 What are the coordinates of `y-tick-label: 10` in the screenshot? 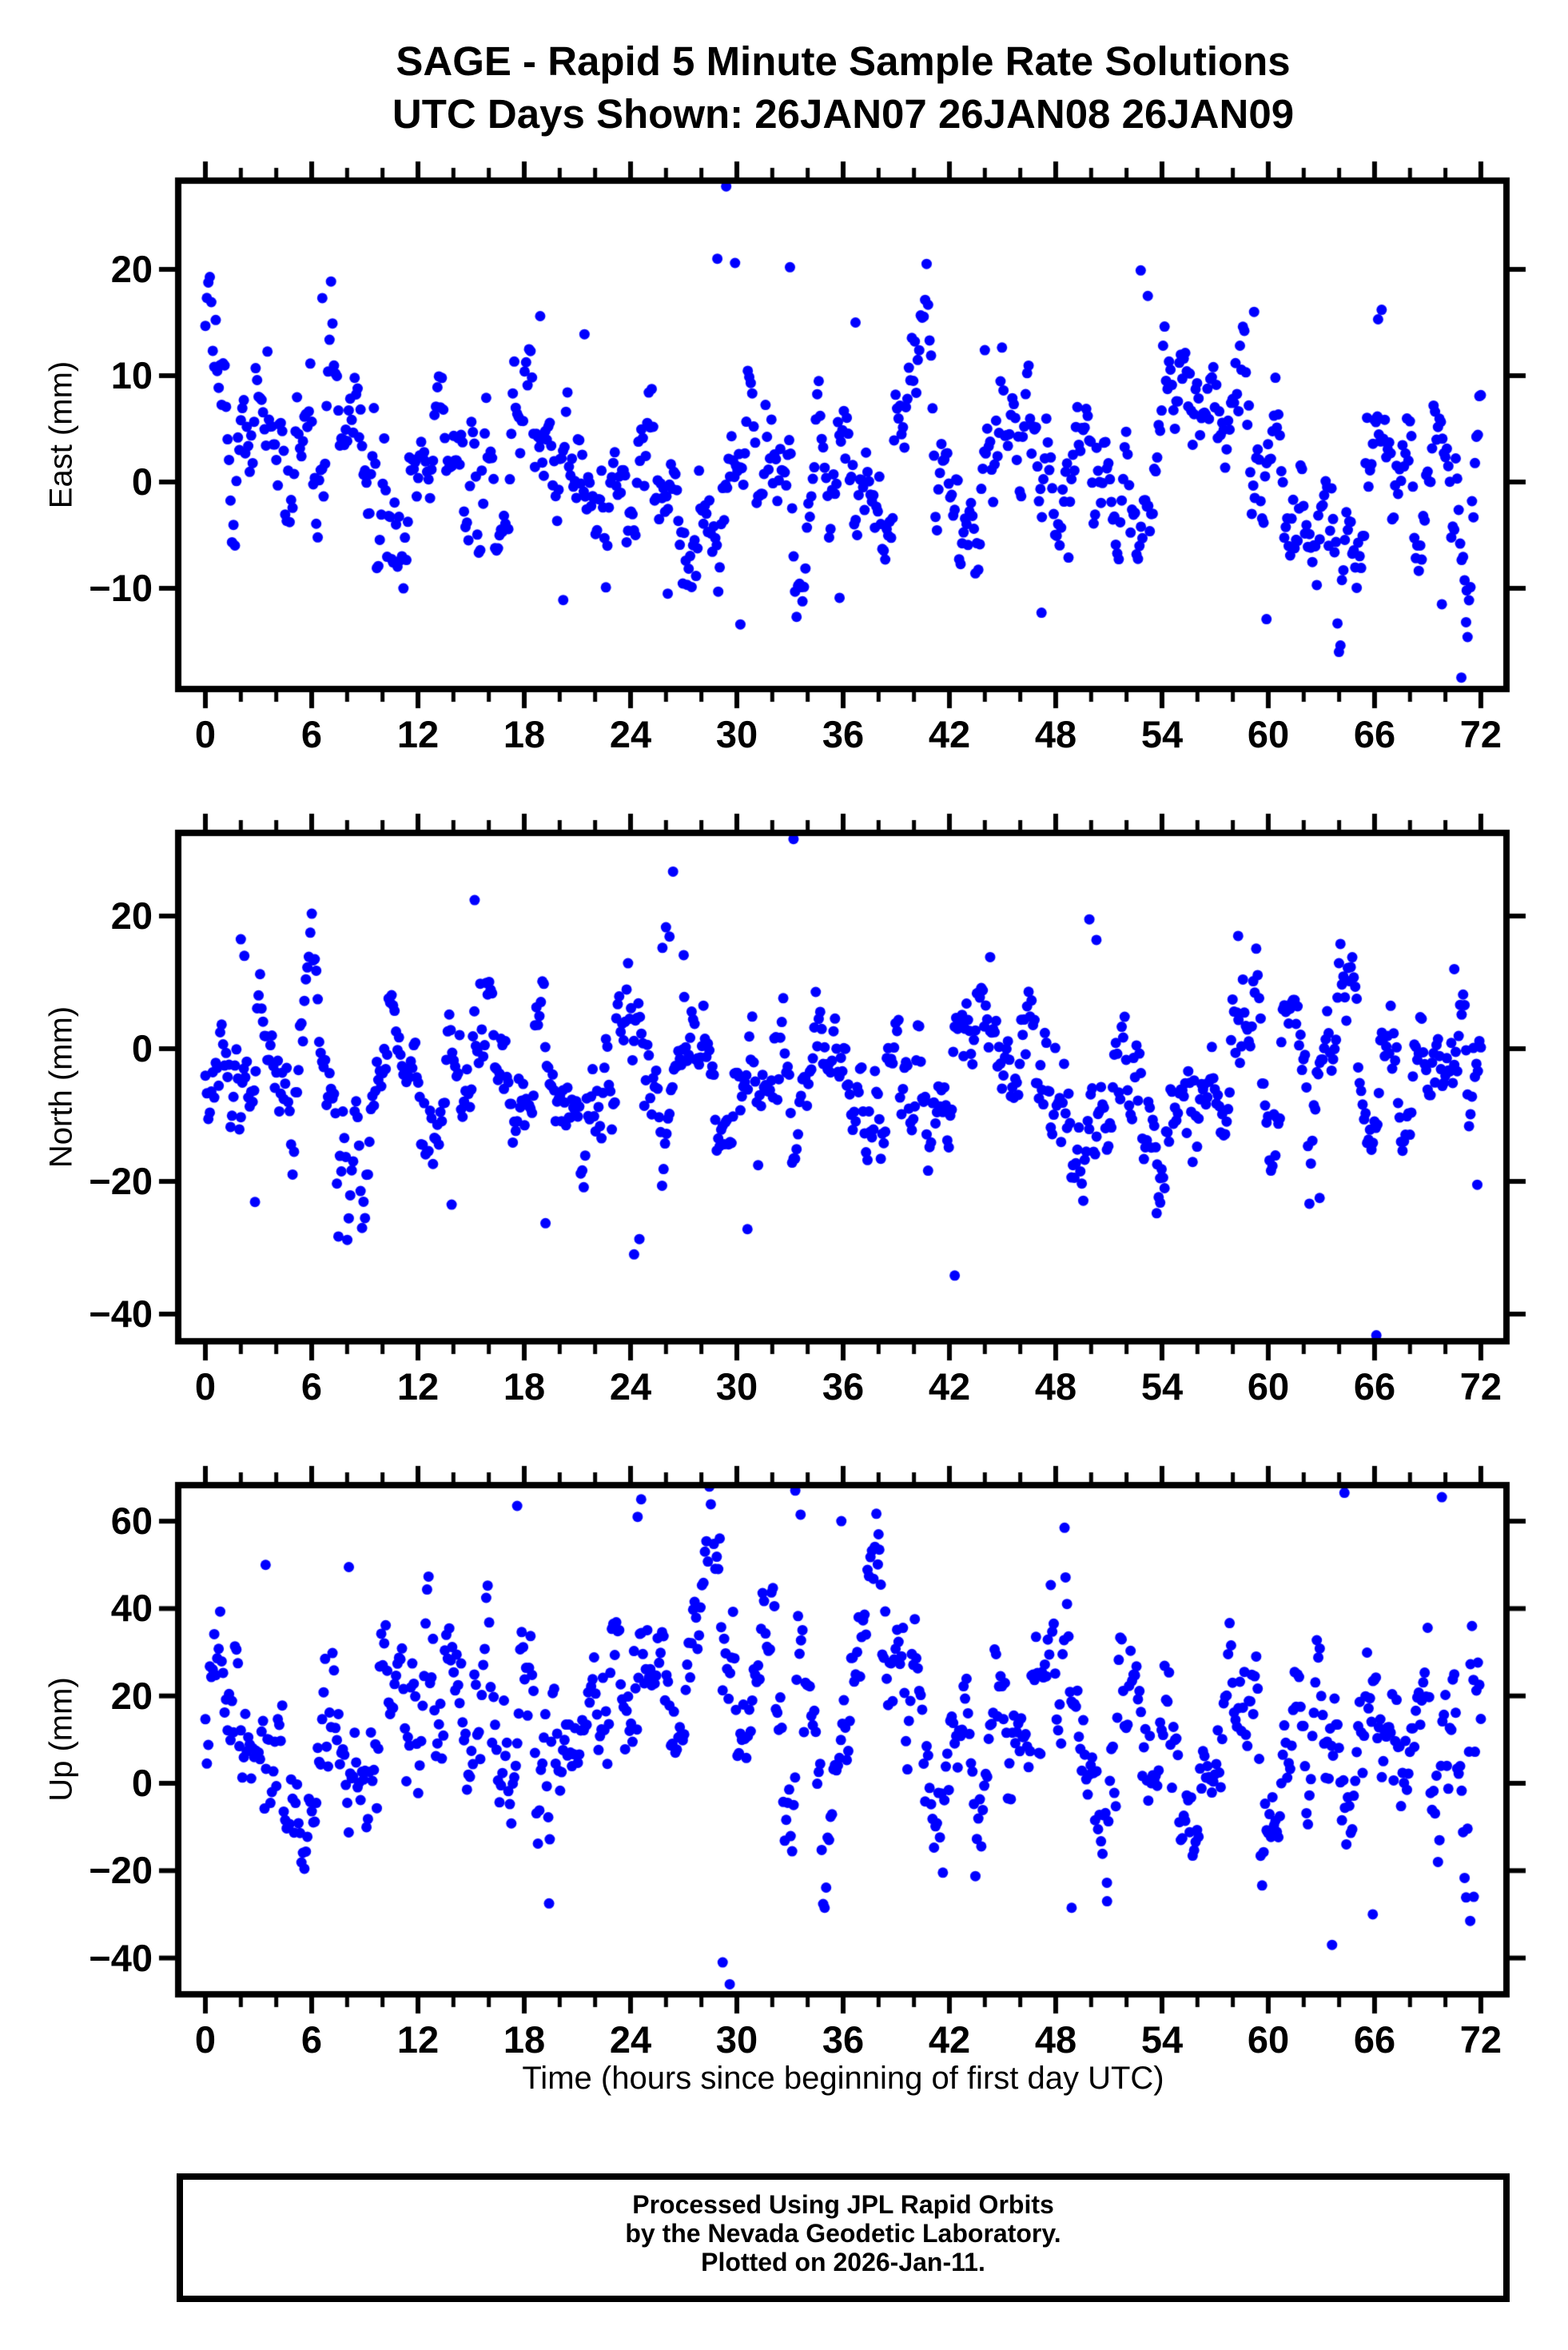 It's located at (131, 375).